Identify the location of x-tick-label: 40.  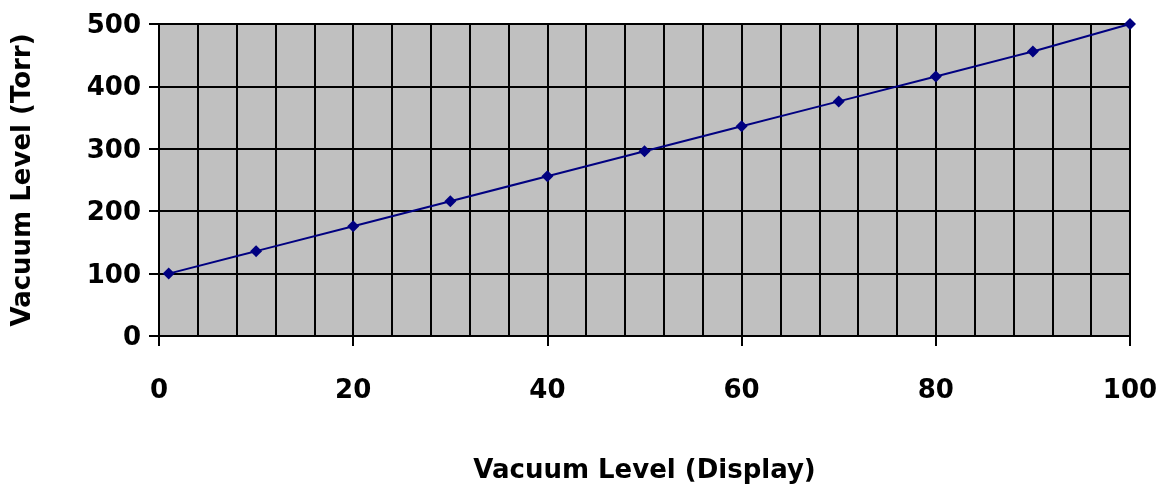
(547, 389).